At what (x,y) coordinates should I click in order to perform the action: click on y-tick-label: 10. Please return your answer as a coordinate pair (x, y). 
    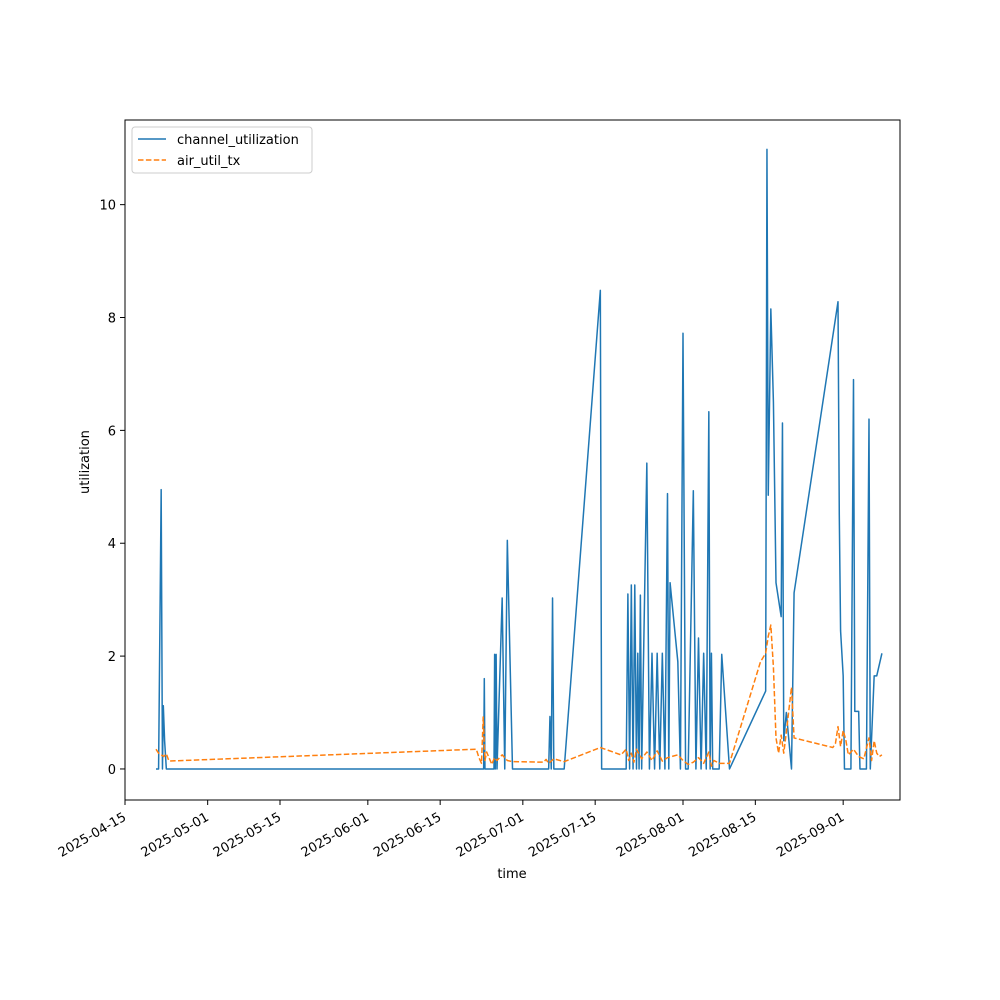
    Looking at the image, I should click on (107, 206).